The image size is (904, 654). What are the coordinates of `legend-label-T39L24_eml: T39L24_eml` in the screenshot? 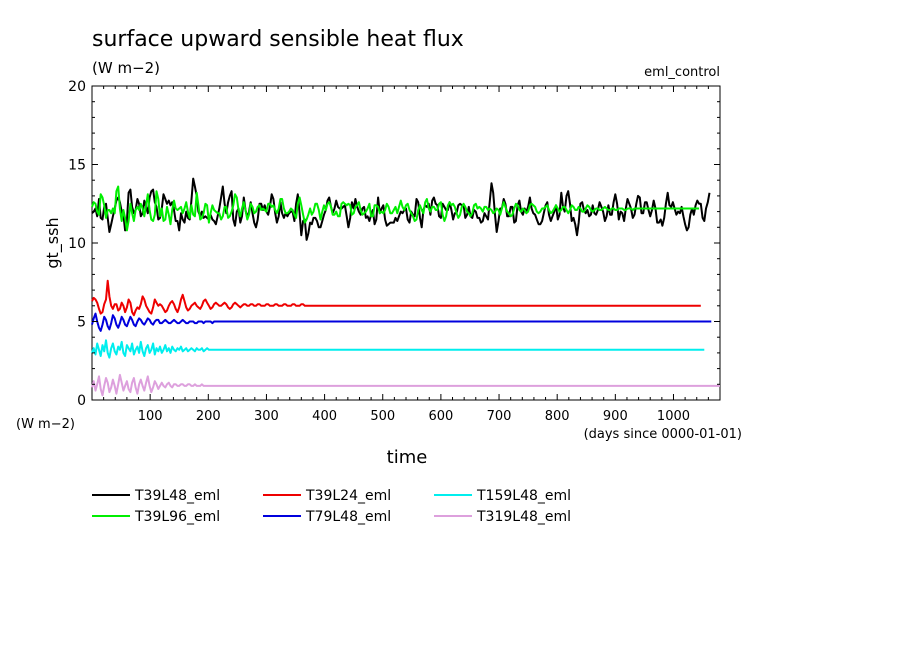 It's located at (348, 496).